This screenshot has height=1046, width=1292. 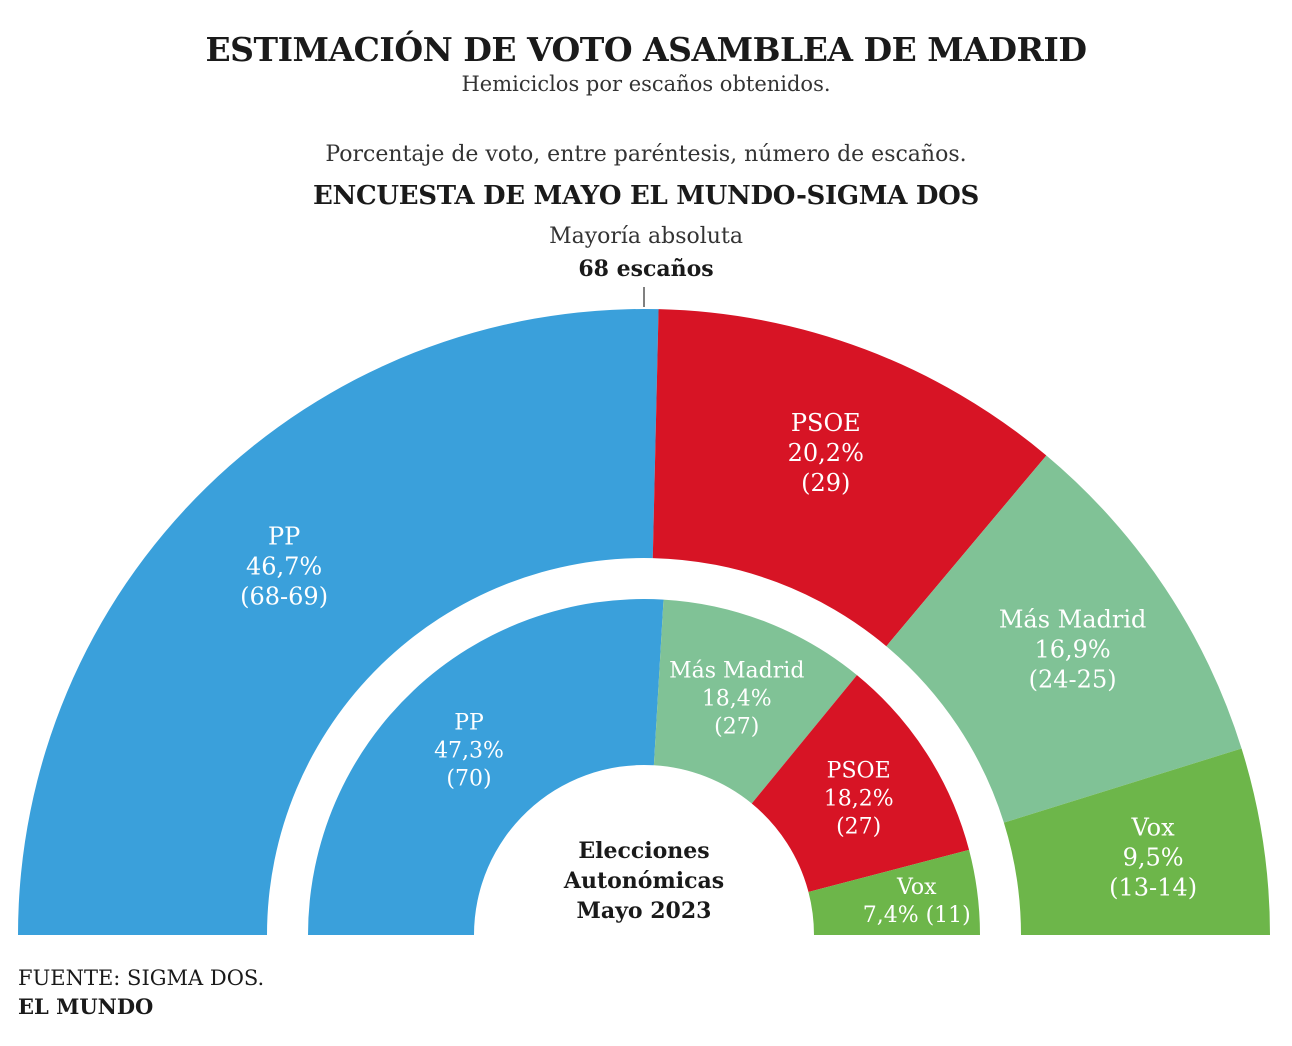 What do you see at coordinates (1153, 827) in the screenshot?
I see `poll-label-vox-name: Vox` at bounding box center [1153, 827].